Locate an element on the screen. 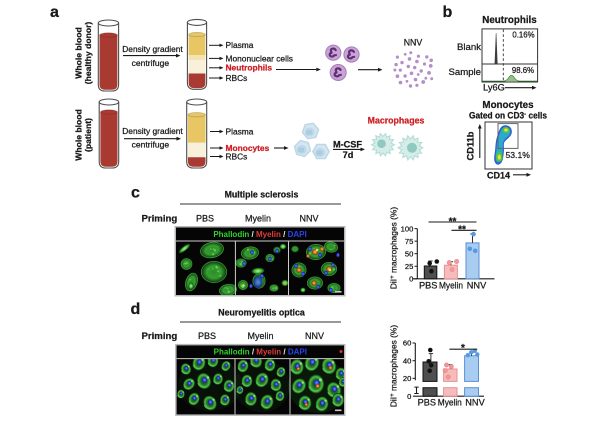  svg-text: d is located at coordinates (136, 309).